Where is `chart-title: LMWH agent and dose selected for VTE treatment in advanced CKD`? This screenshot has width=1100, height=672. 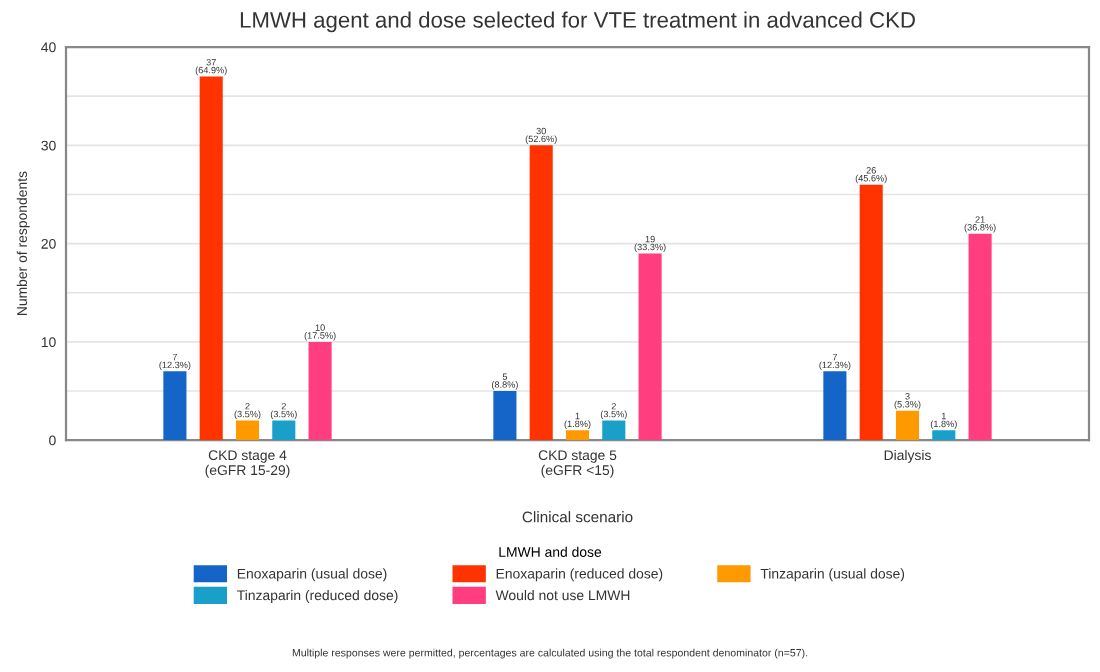 chart-title: LMWH agent and dose selected for VTE treatment in advanced CKD is located at coordinates (577, 22).